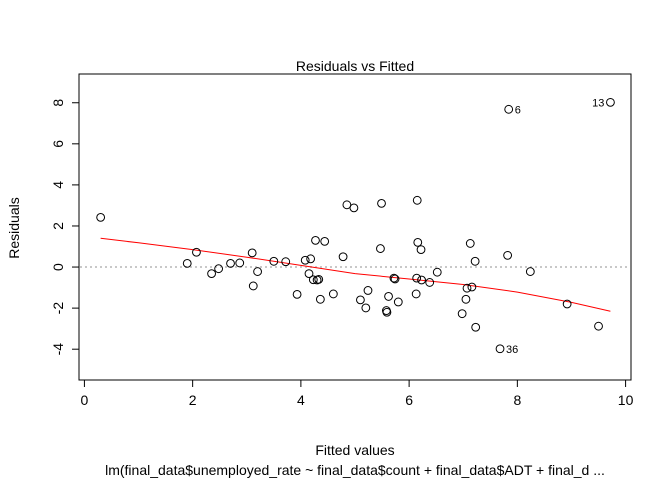  What do you see at coordinates (58, 226) in the screenshot?
I see `y-tick-label: 2` at bounding box center [58, 226].